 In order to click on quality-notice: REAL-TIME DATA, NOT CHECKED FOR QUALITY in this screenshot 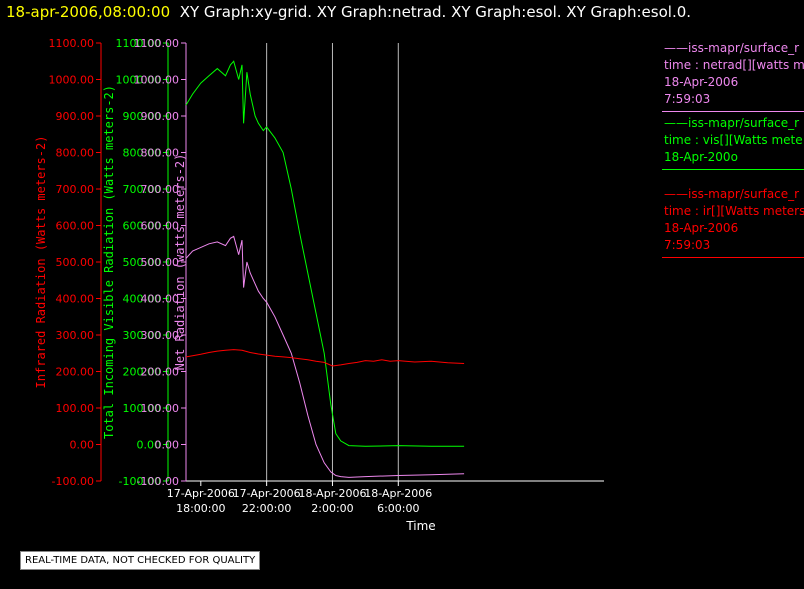, I will do `click(140, 560)`.